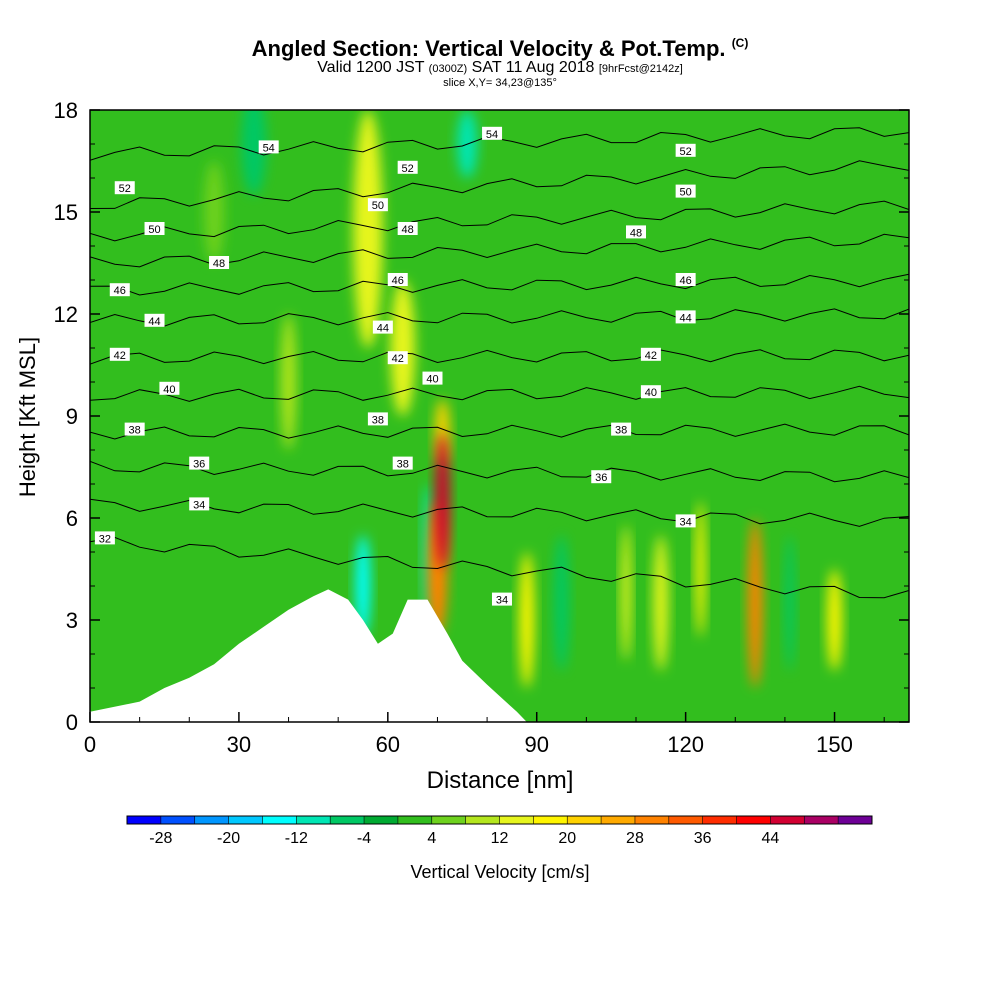 The width and height of the screenshot is (1000, 1000). Describe the element at coordinates (500, 838) in the screenshot. I see `colorbar-tick-label: 12` at that location.